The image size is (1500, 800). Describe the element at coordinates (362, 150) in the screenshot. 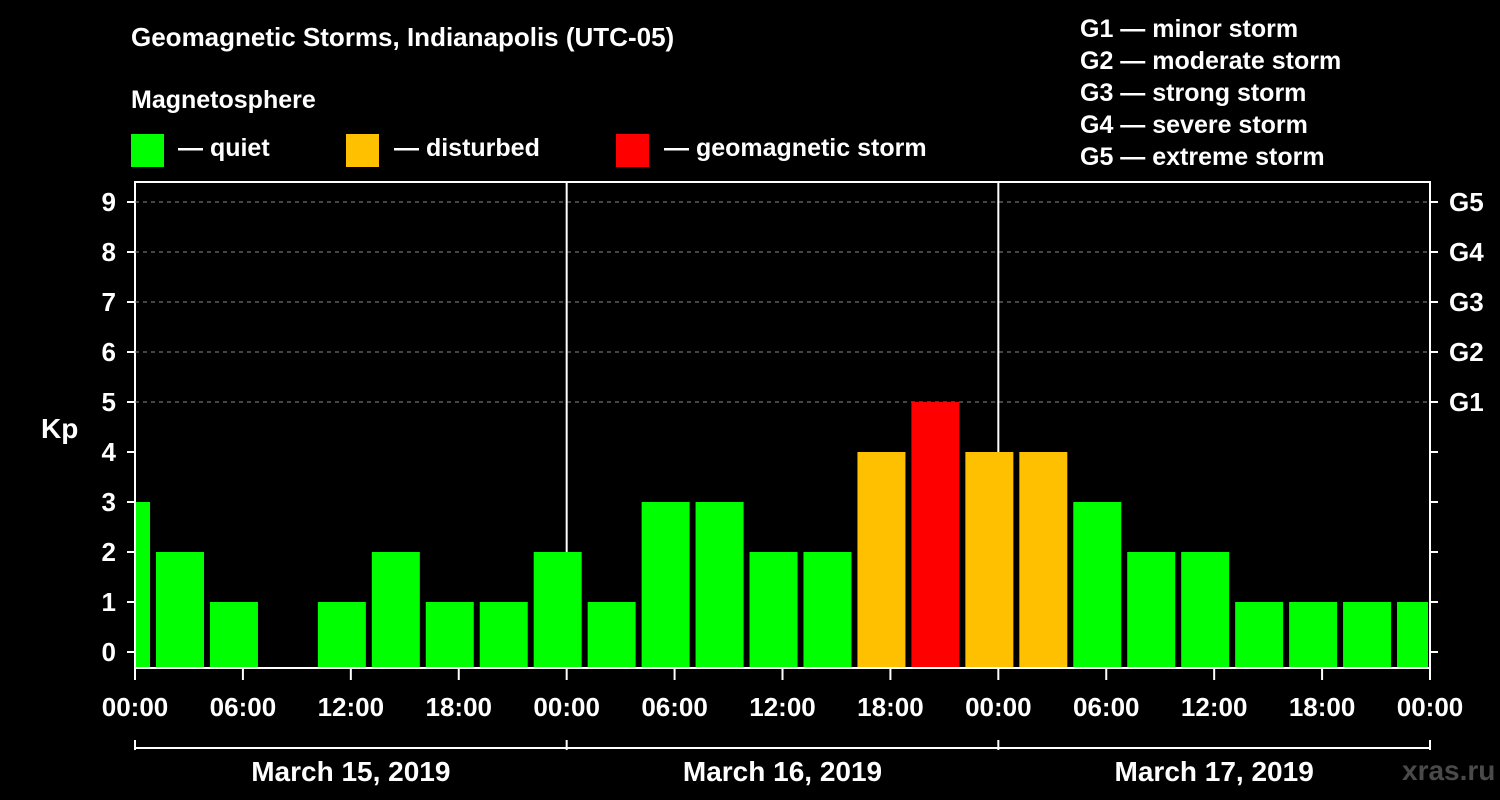

I see `legend-swatch-disturbed` at that location.